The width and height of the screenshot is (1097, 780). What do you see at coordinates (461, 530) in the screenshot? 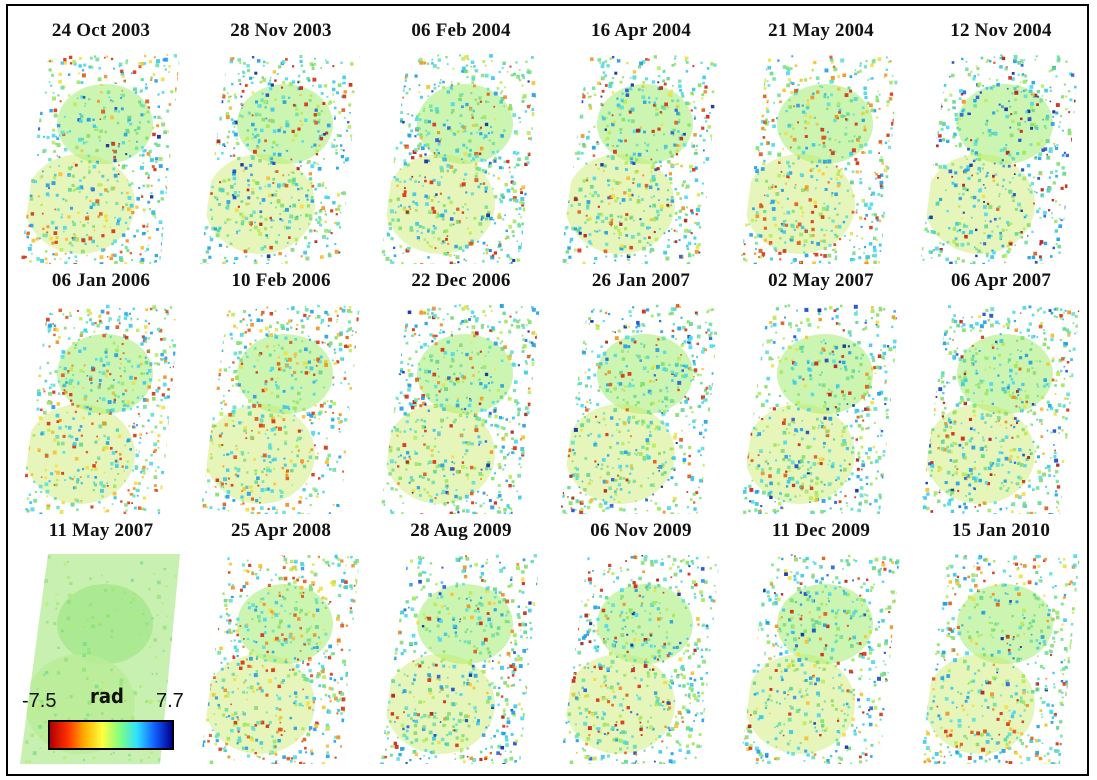
I see `panel-date-title: 28 Aug 2009` at bounding box center [461, 530].